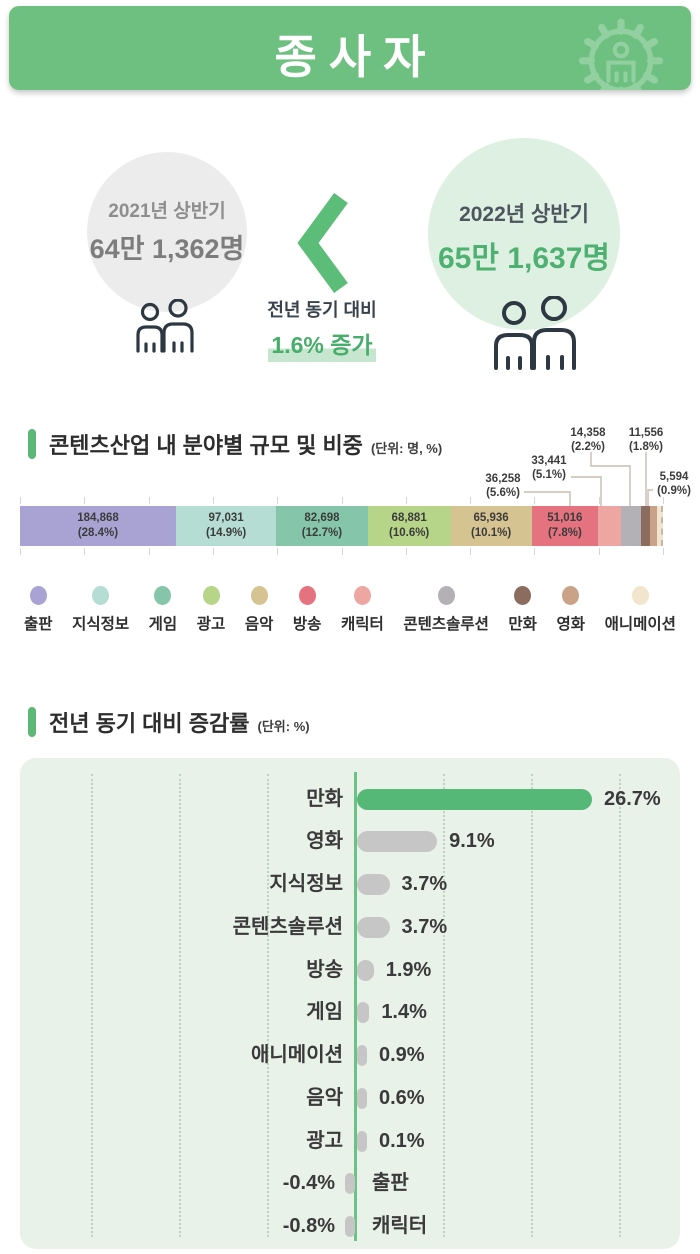  I want to click on share-segment-방송: 51,016 (7.8%), so click(565, 526).